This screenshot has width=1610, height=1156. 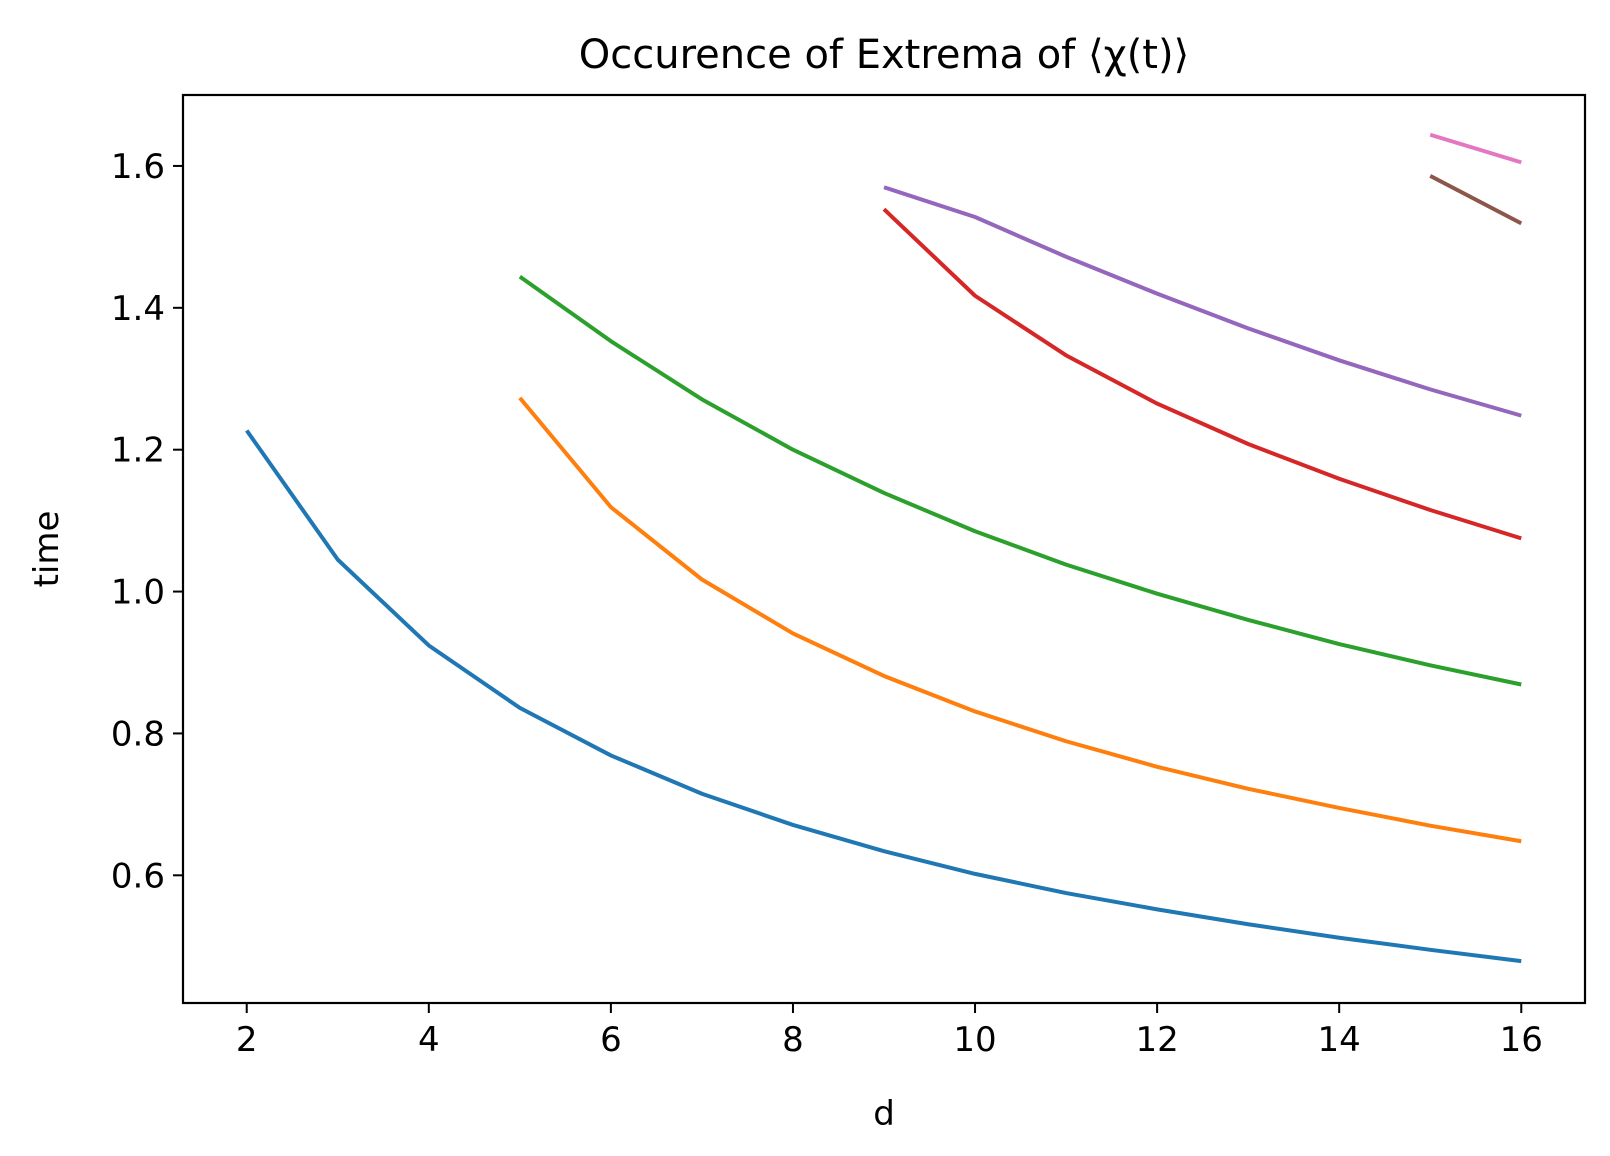 I want to click on y-tick-label: 1.0, so click(x=138, y=593).